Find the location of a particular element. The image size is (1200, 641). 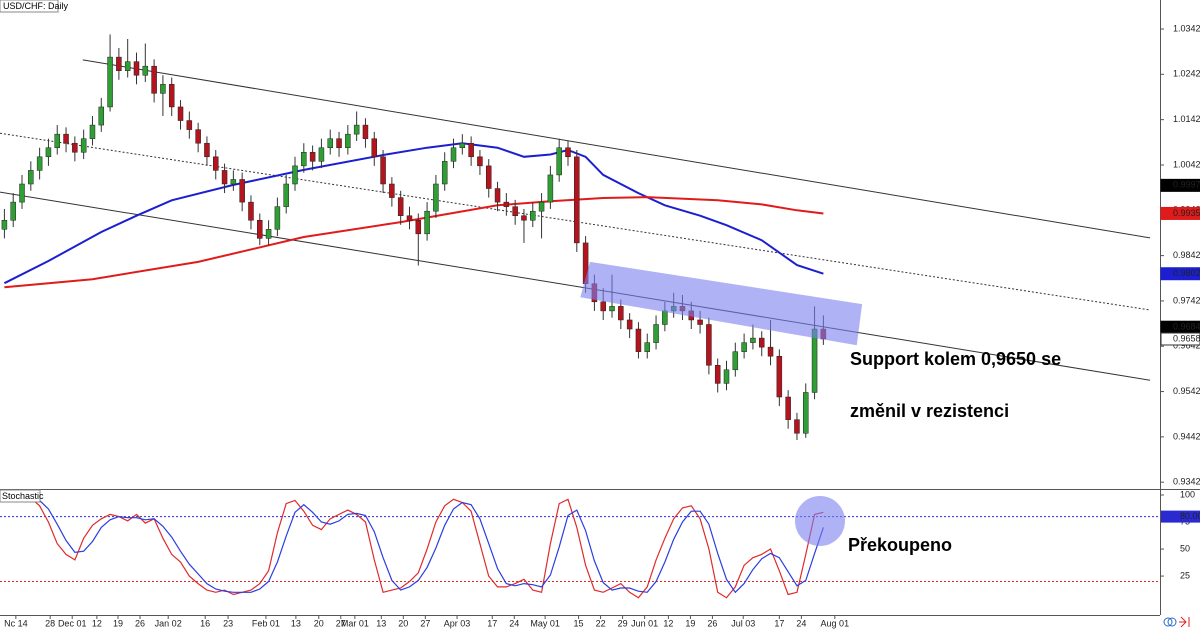

y-tick-label: 1.0342 is located at coordinates (1186, 28).